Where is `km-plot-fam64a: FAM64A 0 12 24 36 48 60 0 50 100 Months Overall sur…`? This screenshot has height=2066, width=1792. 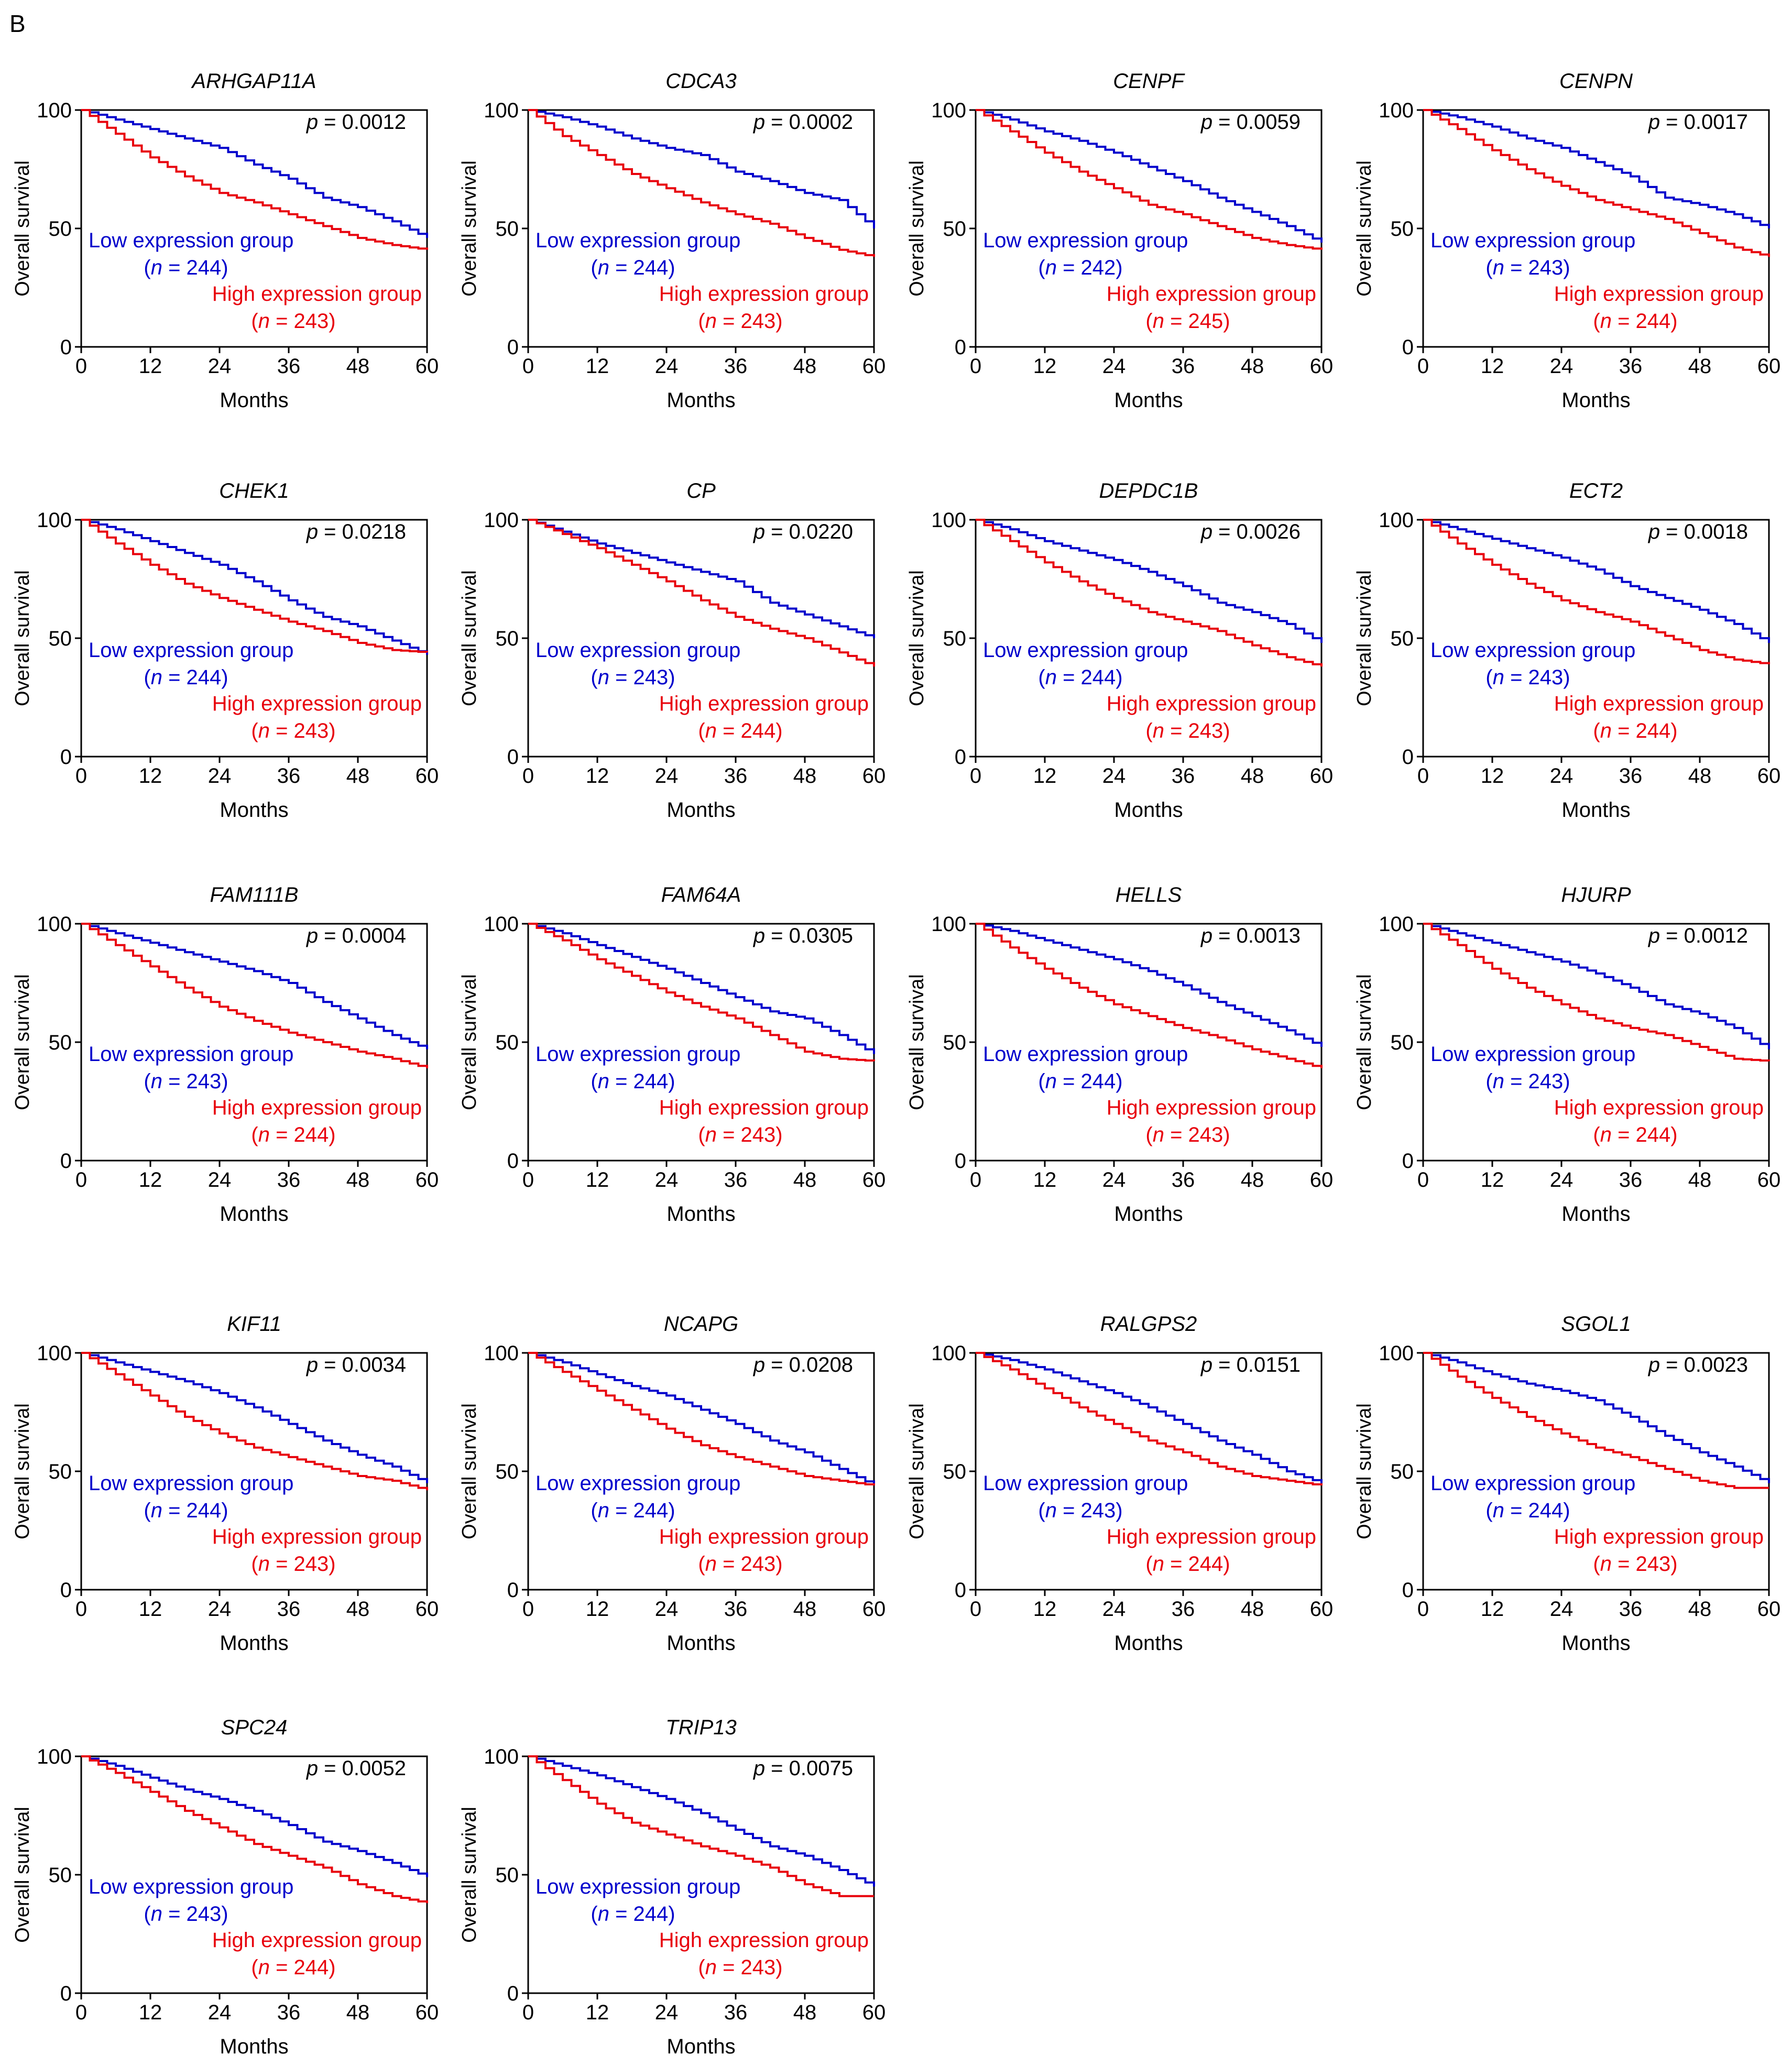
km-plot-fam64a: FAM64A 0 12 24 36 48 60 0 50 100 Months Overall sur… is located at coordinates (672, 1054).